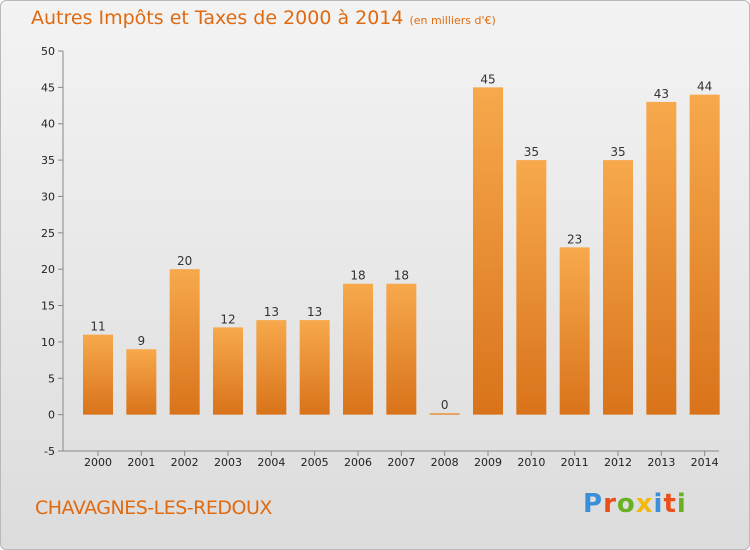 The width and height of the screenshot is (750, 550). I want to click on bar-2004, so click(271, 367).